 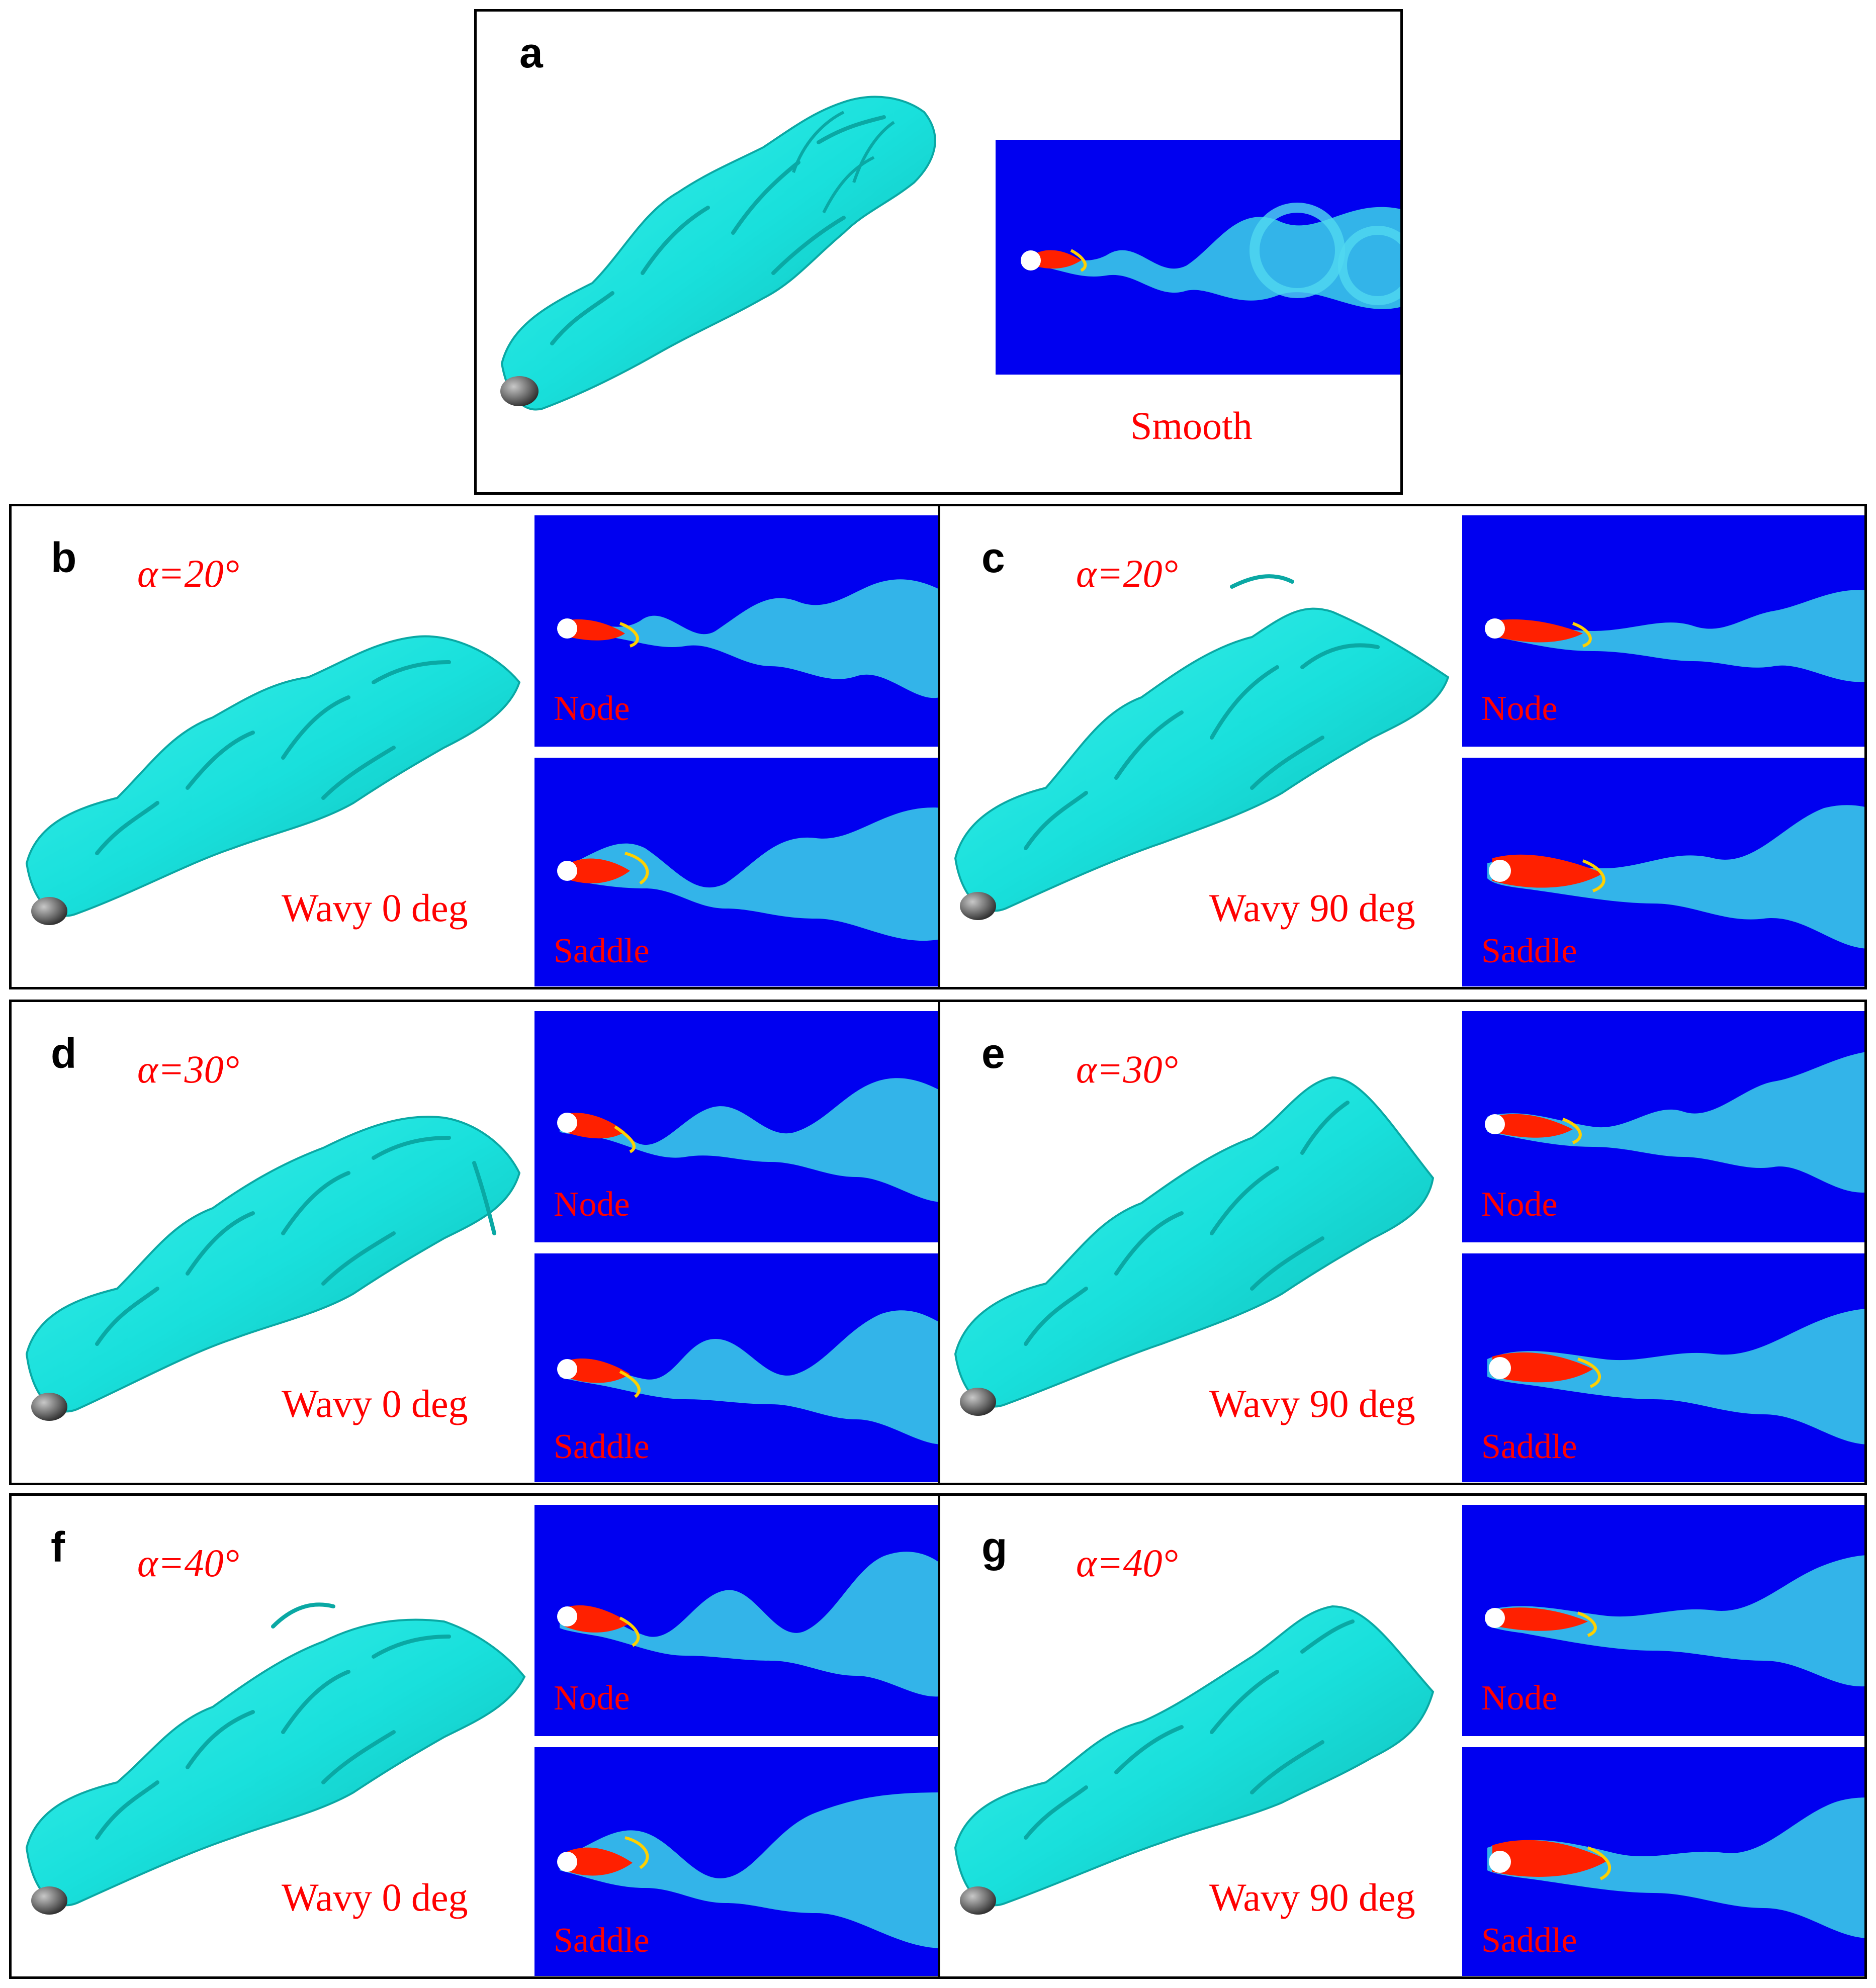 I want to click on panel-letter: c, so click(x=993, y=558).